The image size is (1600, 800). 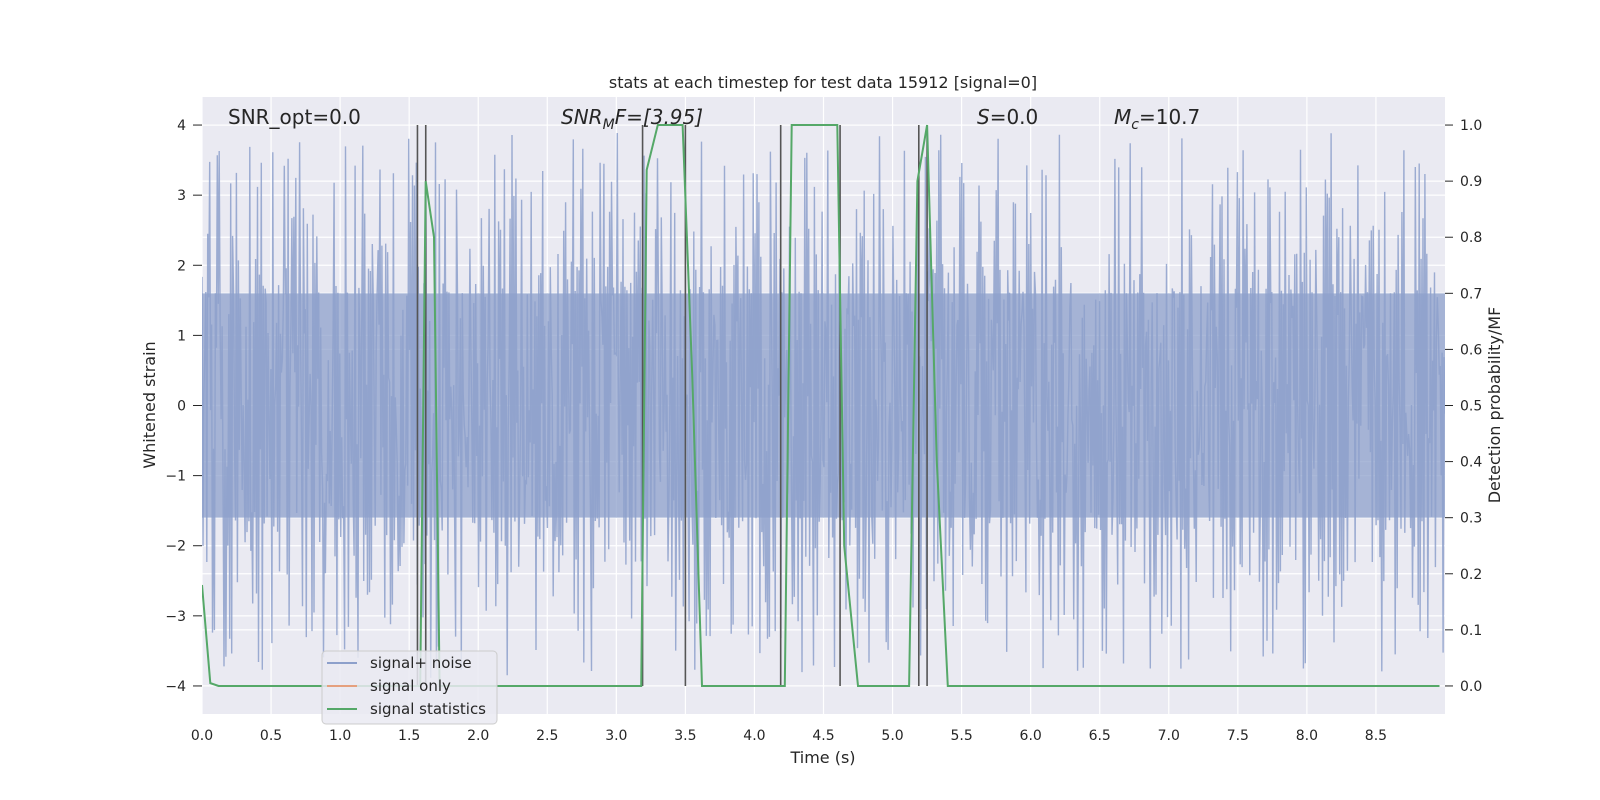 I want to click on y2-tick-9: 0.1, so click(x=1471, y=631).